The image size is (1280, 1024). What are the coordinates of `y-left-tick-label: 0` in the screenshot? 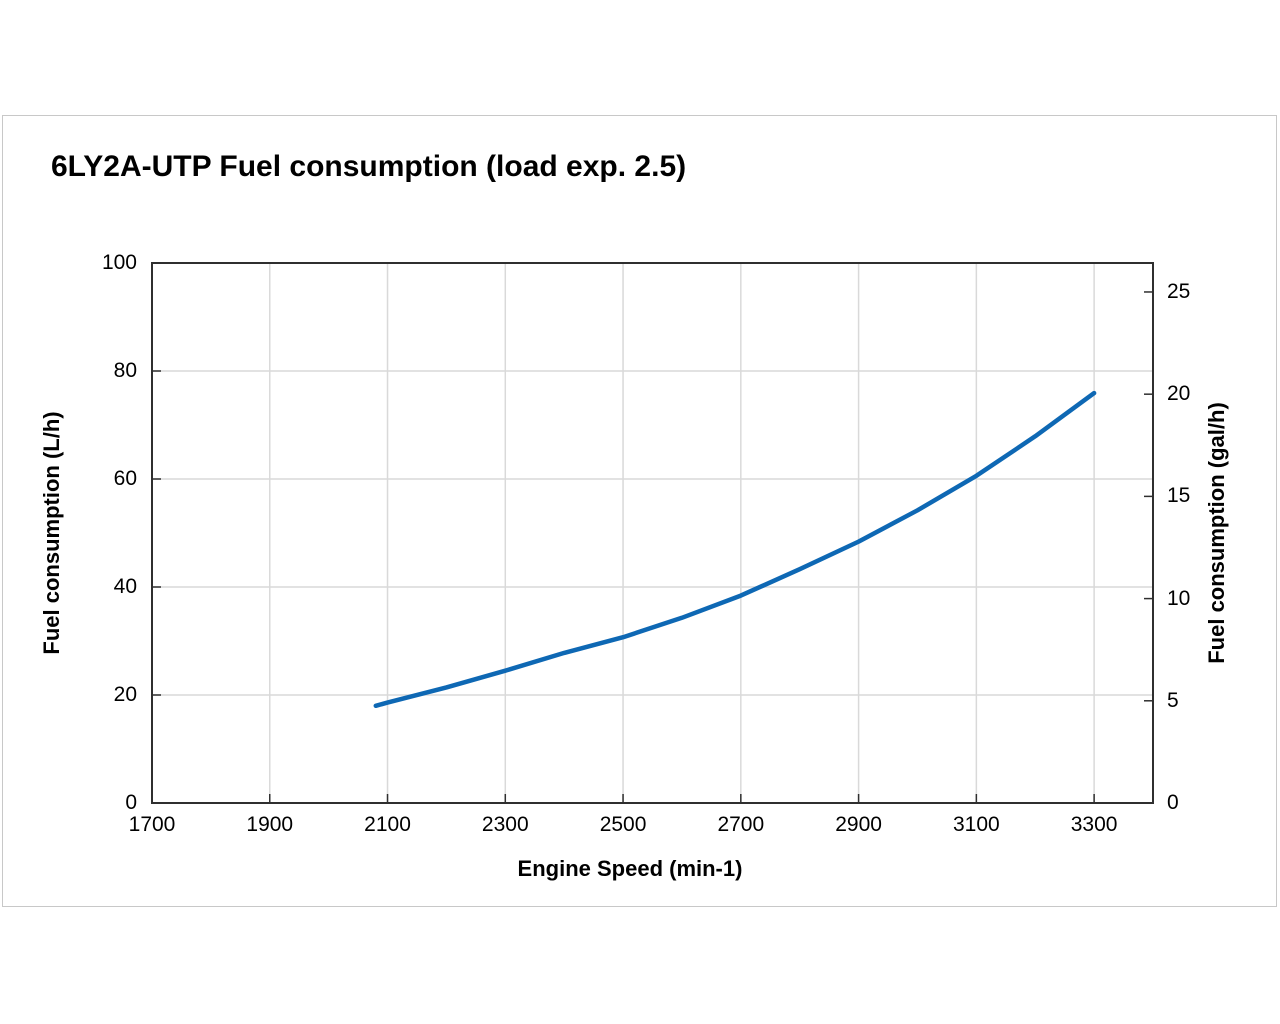 It's located at (131, 802).